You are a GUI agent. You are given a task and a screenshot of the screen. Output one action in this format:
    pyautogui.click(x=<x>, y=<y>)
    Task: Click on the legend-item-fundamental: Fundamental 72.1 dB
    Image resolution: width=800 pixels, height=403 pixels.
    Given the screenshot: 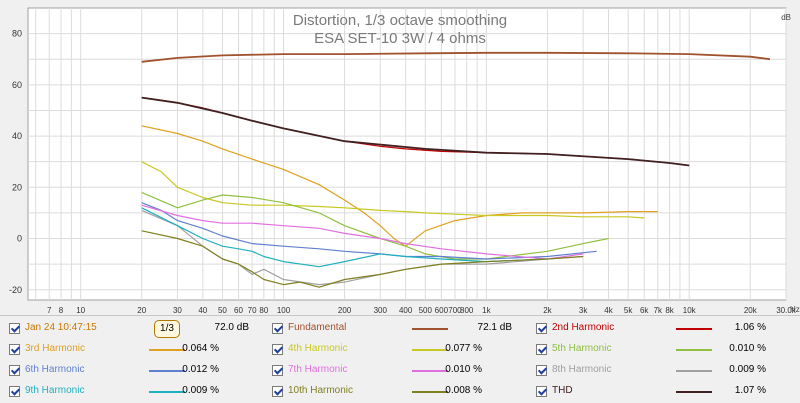 What is the action you would take?
    pyautogui.click(x=399, y=329)
    